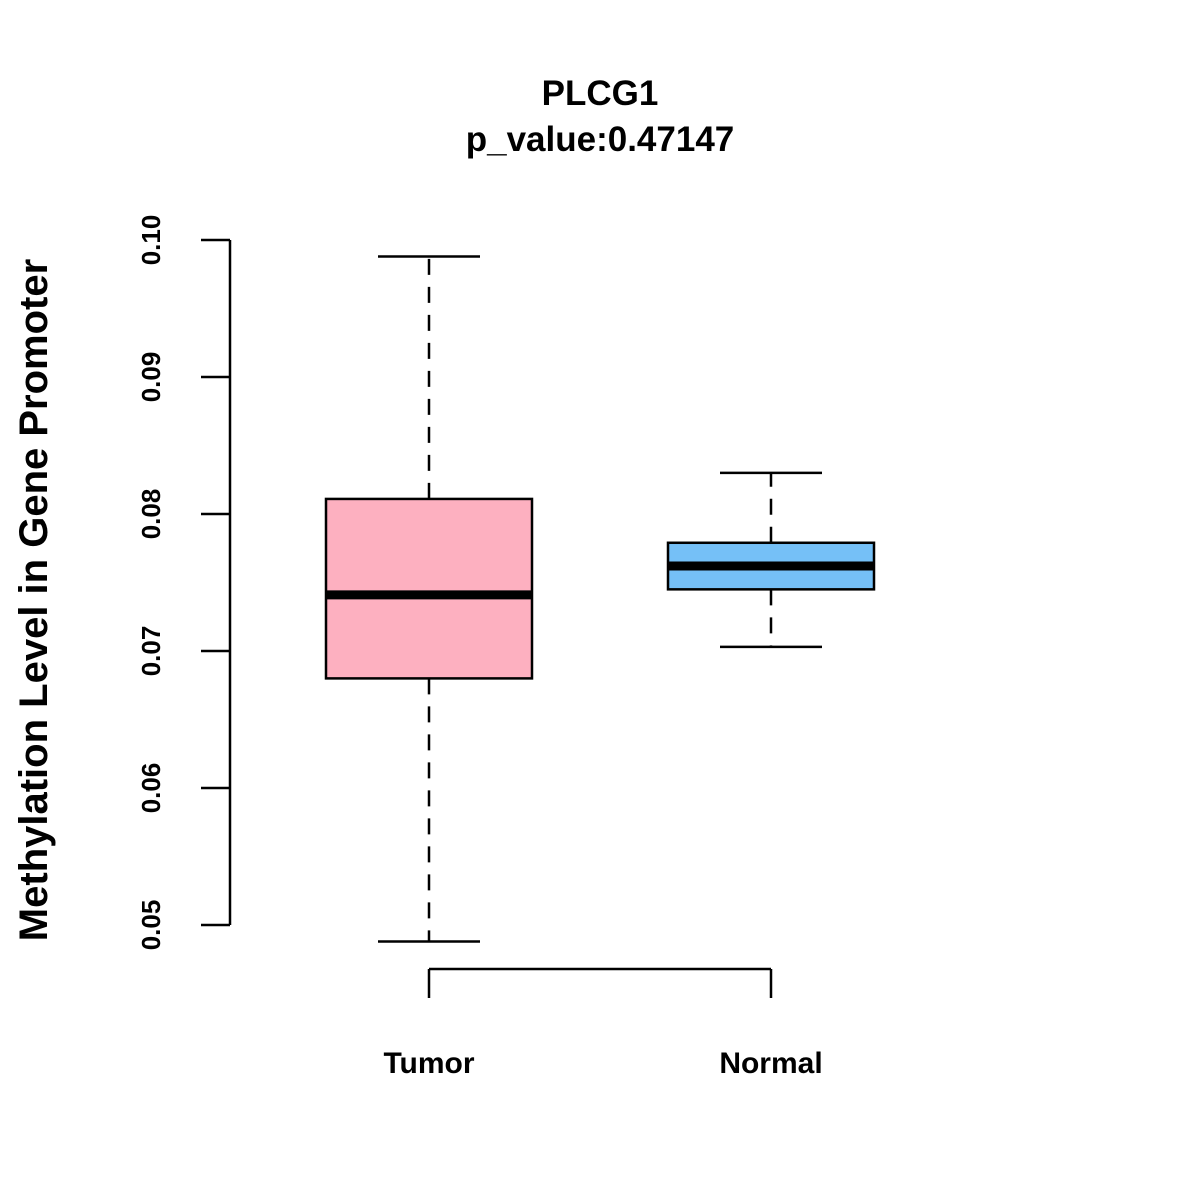  Describe the element at coordinates (151, 514) in the screenshot. I see `y-tick-label: 0.08` at that location.